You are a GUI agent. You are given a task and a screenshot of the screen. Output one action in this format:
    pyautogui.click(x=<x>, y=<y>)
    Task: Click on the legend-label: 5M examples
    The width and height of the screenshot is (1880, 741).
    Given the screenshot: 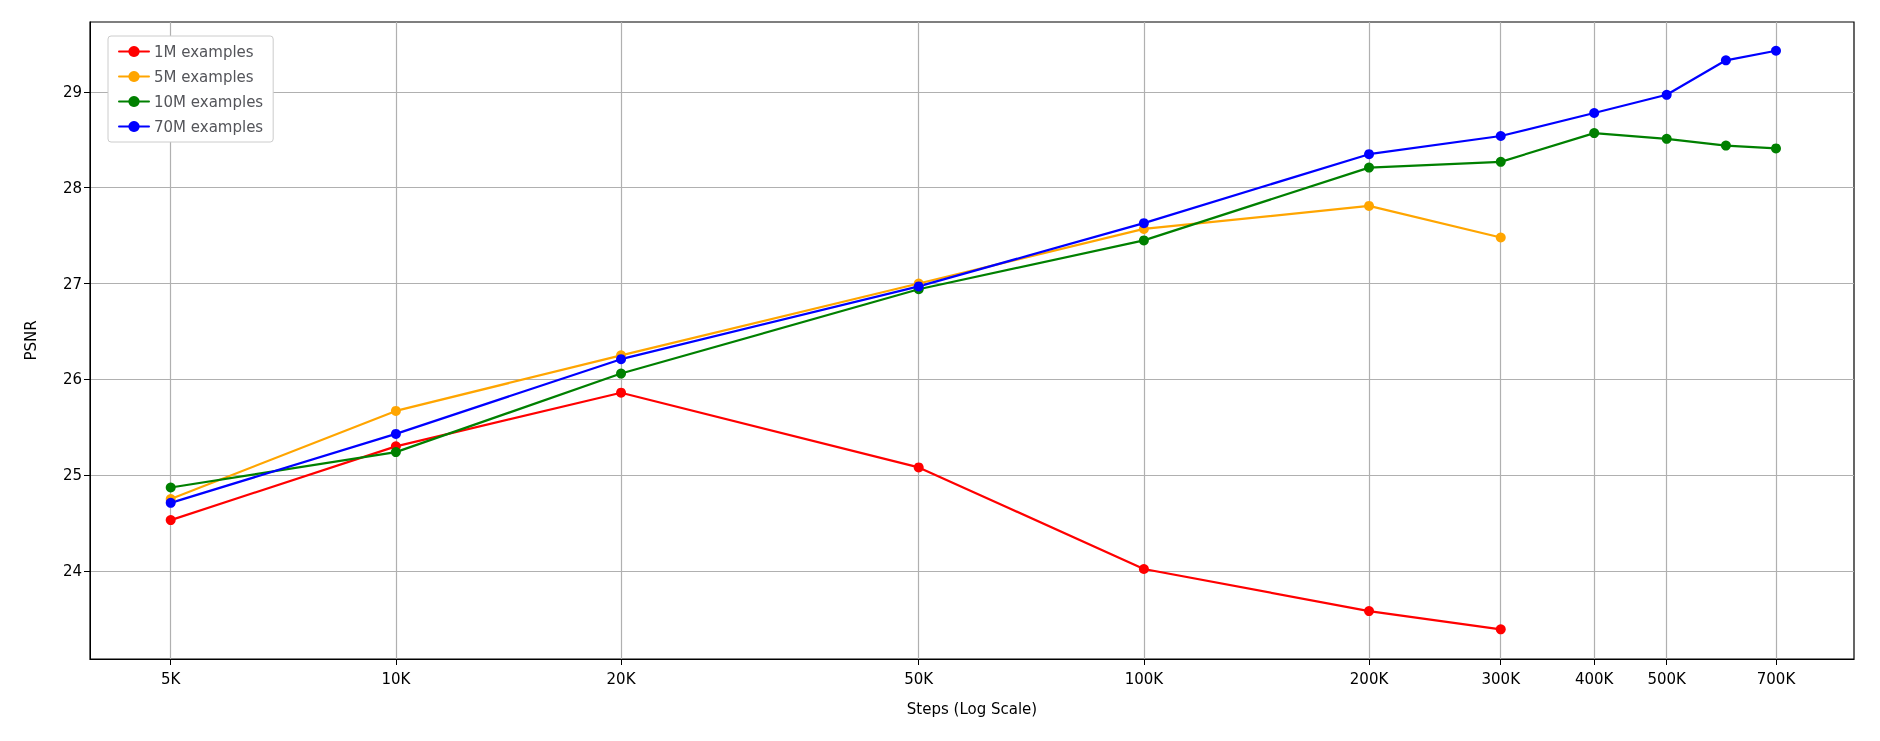 What is the action you would take?
    pyautogui.click(x=204, y=76)
    